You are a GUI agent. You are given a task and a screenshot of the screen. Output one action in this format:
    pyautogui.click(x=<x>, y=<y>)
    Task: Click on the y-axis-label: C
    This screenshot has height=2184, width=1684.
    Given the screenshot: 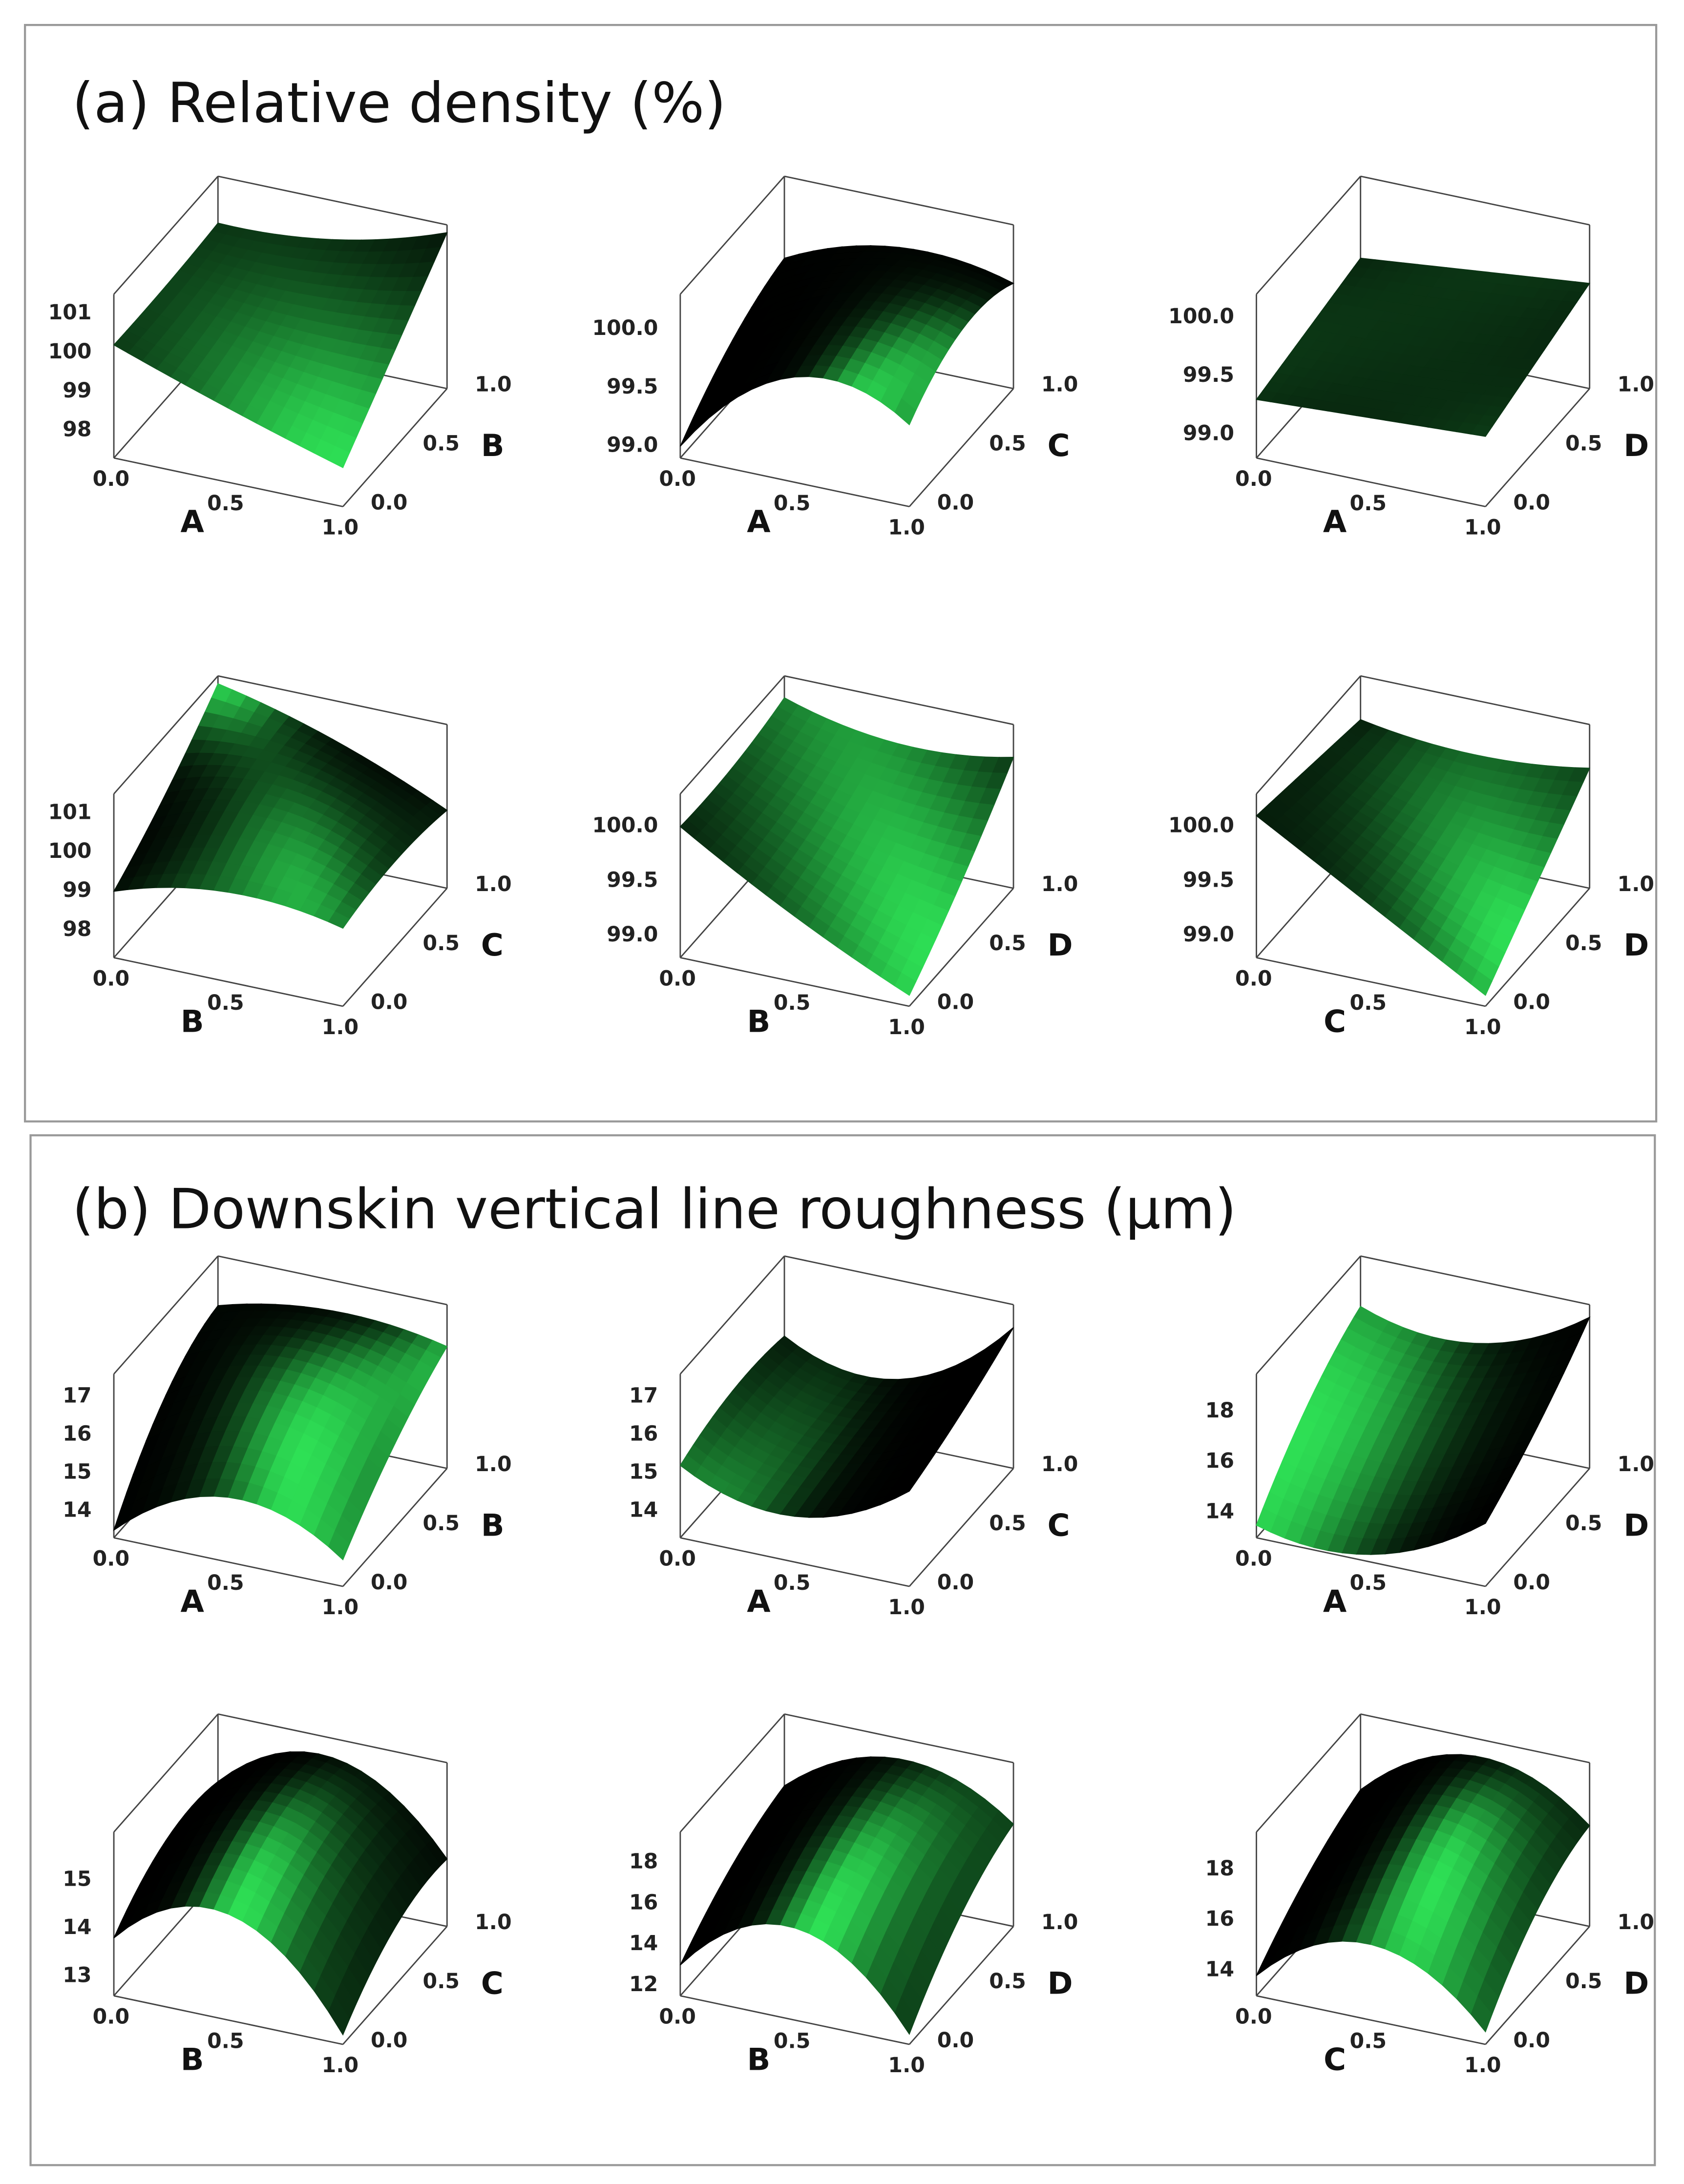 What is the action you would take?
    pyautogui.click(x=493, y=1983)
    